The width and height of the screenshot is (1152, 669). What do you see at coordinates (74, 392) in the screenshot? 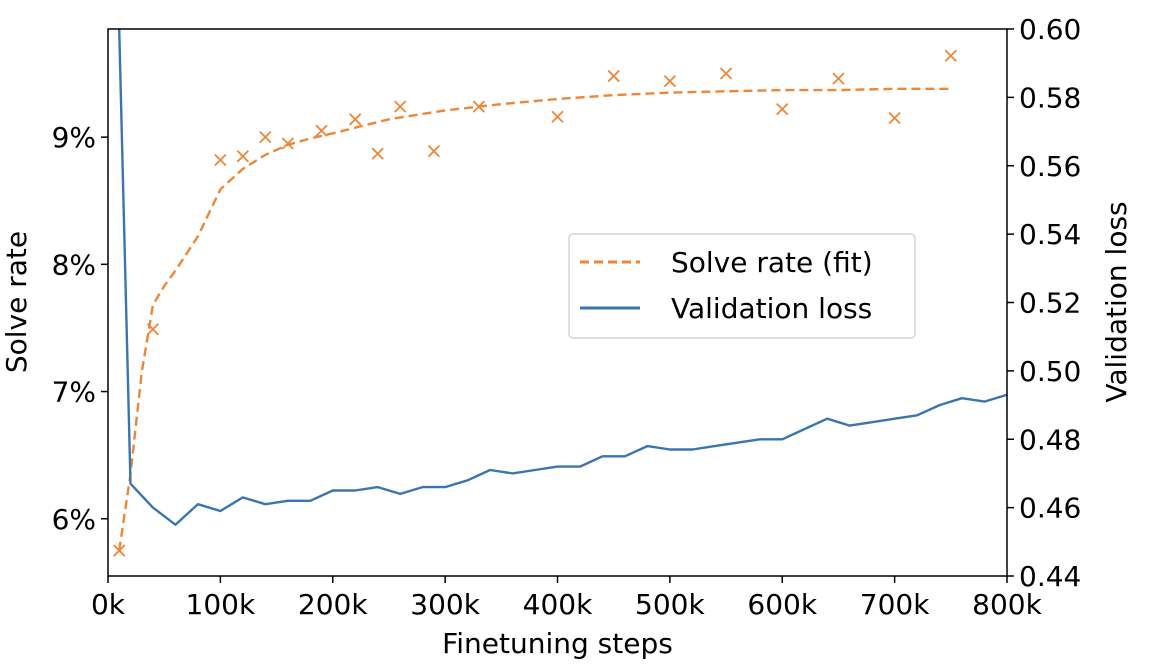
I see `y-tick-label: 7%` at bounding box center [74, 392].